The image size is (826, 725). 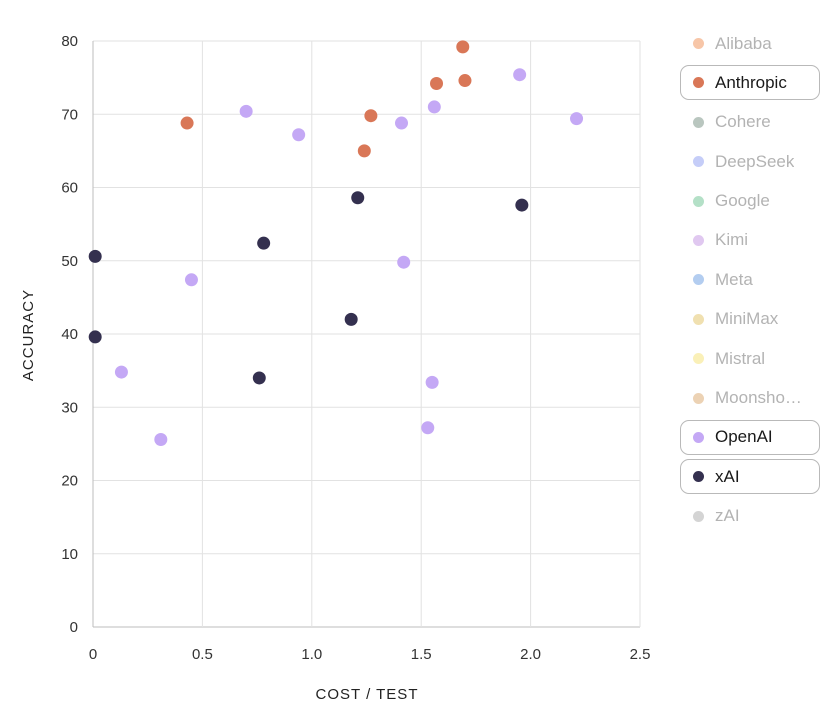 What do you see at coordinates (367, 694) in the screenshot?
I see `x-axis-title: COST / TEST` at bounding box center [367, 694].